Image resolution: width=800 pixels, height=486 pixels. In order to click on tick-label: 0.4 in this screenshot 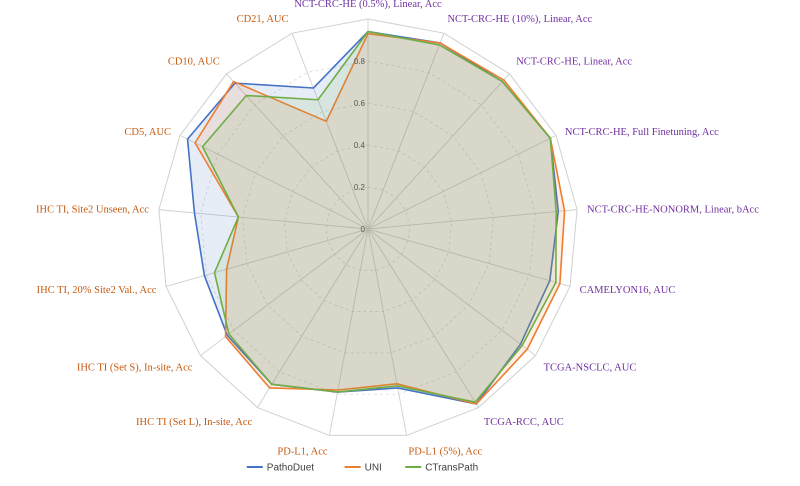, I will do `click(360, 145)`.